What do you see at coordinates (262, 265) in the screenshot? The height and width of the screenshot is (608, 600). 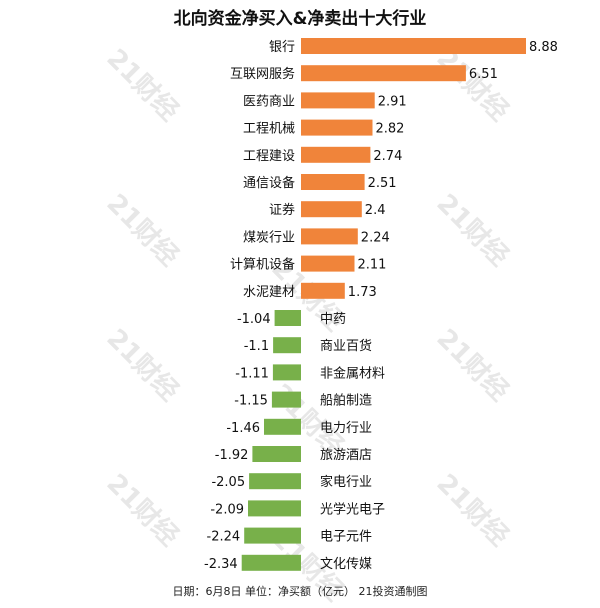 I see `category-label: 计算机设备` at bounding box center [262, 265].